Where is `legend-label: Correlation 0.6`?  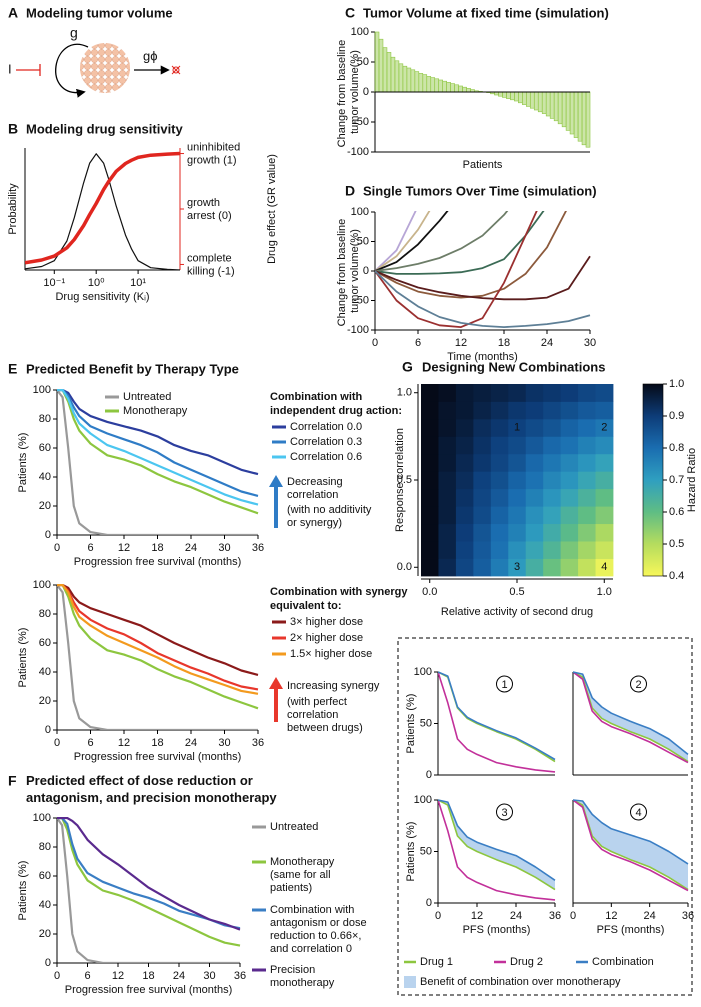
legend-label: Correlation 0.6 is located at coordinates (326, 457).